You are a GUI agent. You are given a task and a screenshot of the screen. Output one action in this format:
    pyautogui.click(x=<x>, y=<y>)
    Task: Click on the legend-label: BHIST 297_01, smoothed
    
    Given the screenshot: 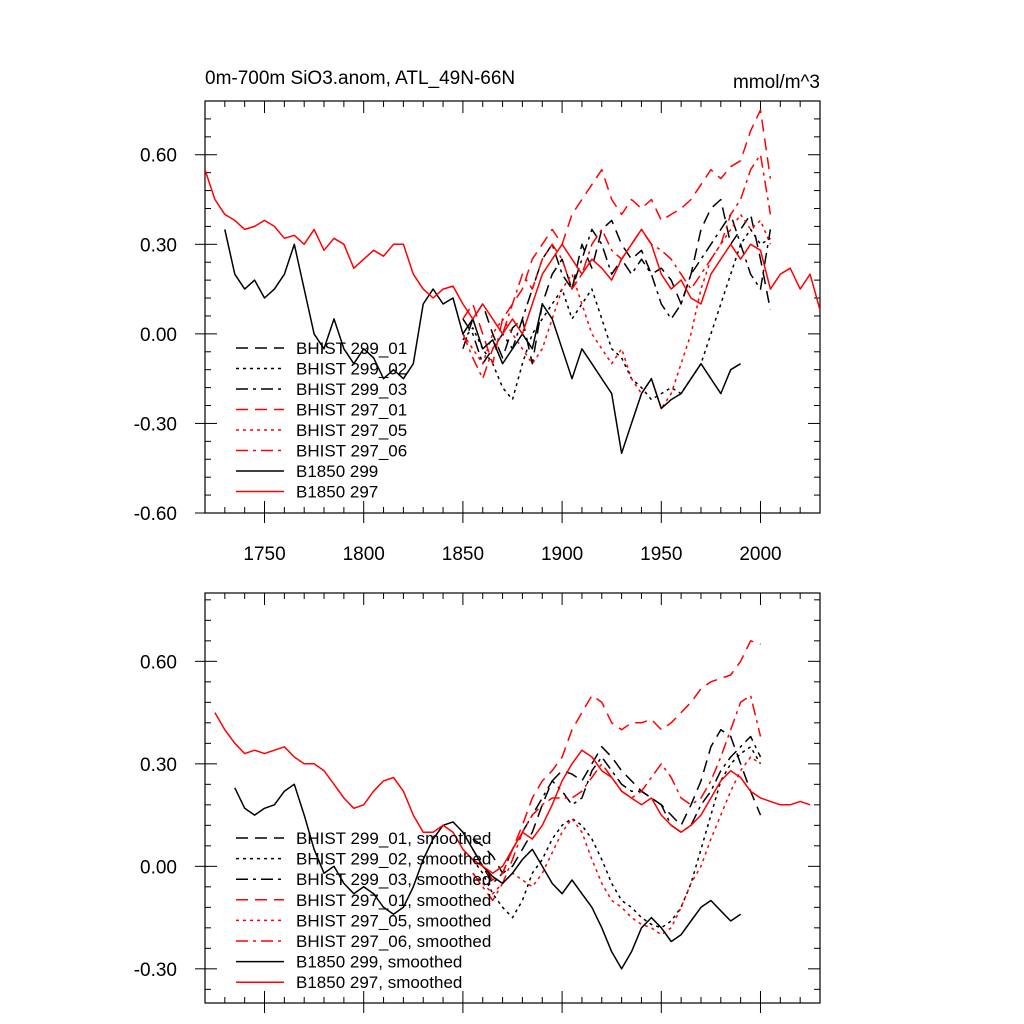 What is the action you would take?
    pyautogui.click(x=393, y=900)
    